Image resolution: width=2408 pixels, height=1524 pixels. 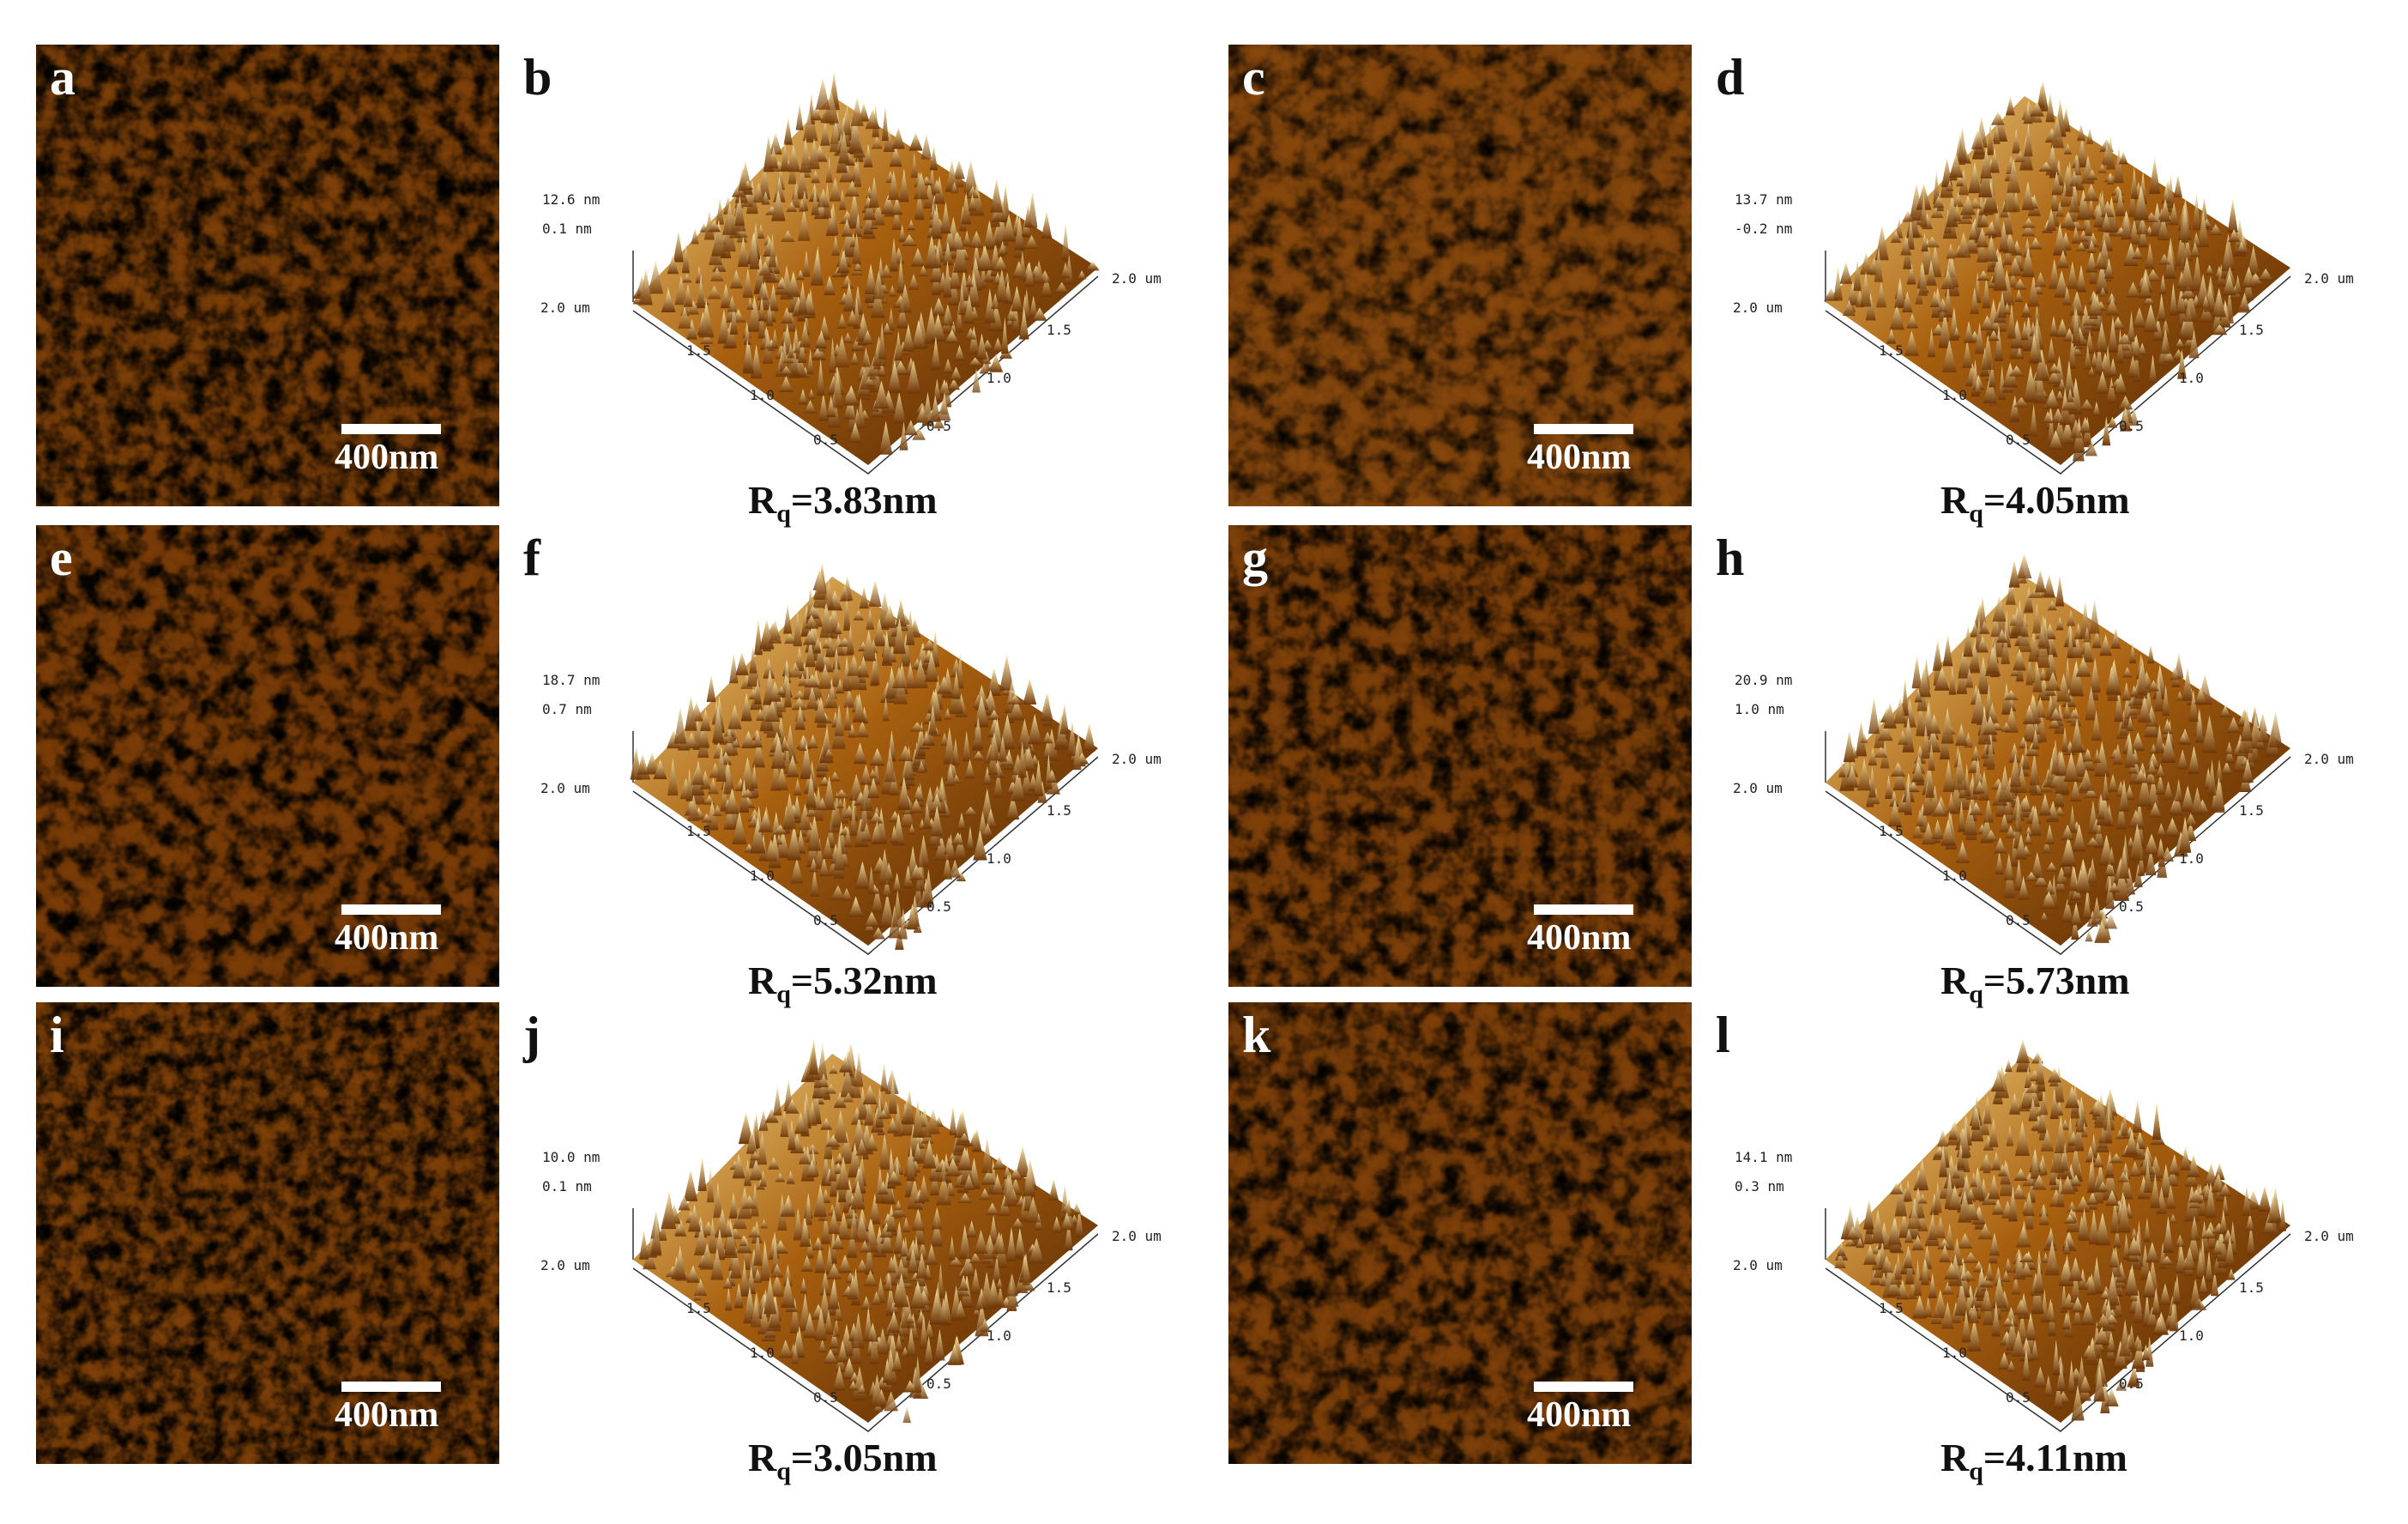 I want to click on z-max-label: 14.1 nm, so click(x=1763, y=1157).